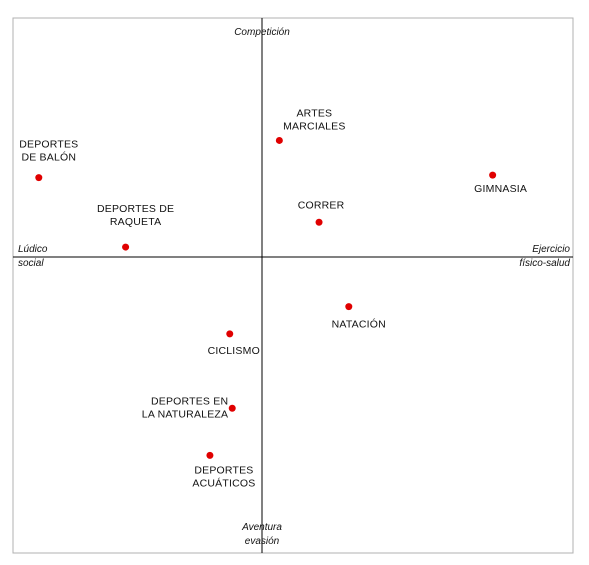 The height and width of the screenshot is (565, 589). What do you see at coordinates (321, 205) in the screenshot?
I see `point-label: CORRER` at bounding box center [321, 205].